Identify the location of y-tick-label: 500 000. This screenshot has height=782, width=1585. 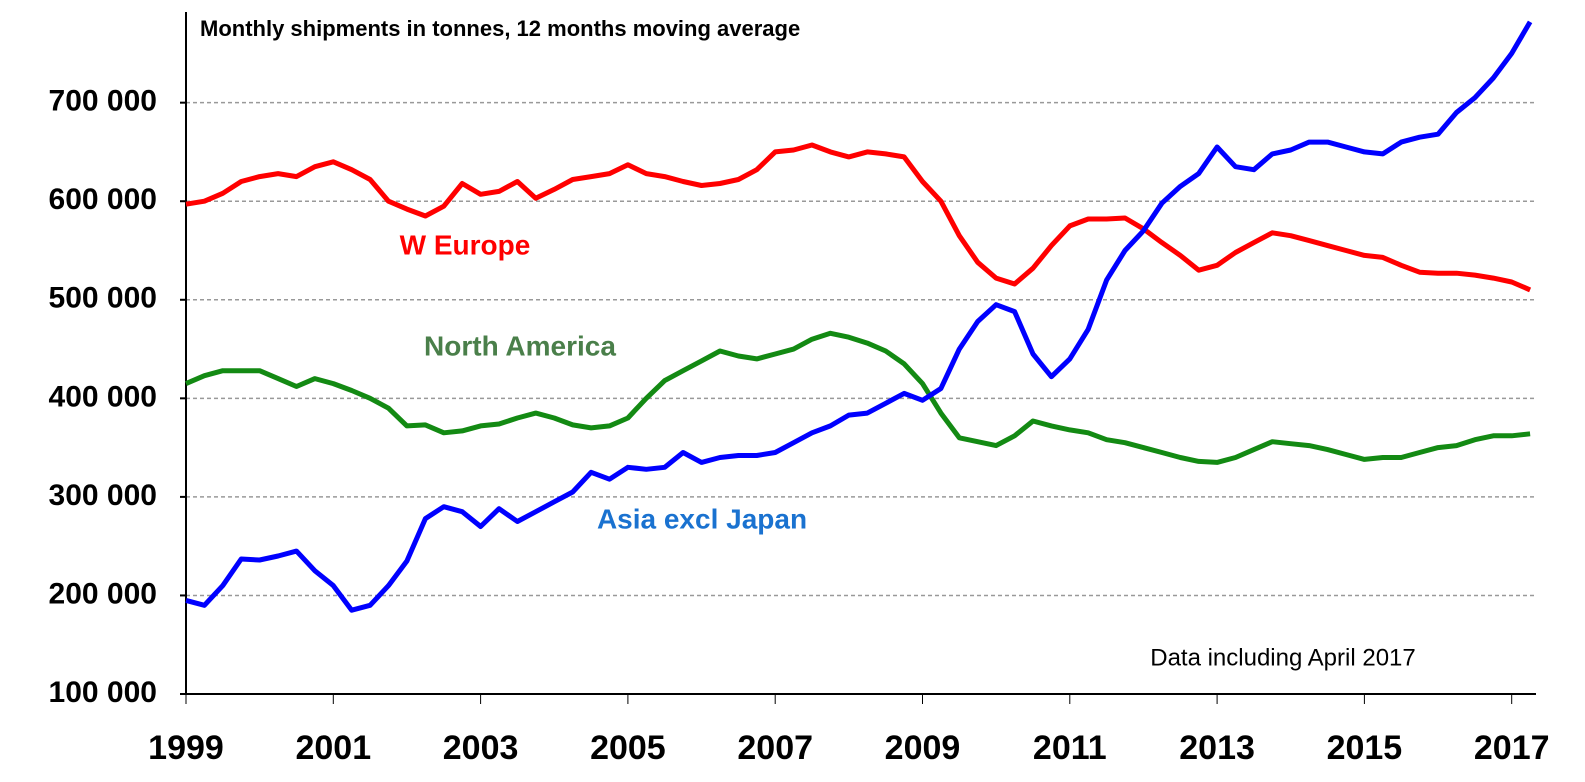
(103, 298).